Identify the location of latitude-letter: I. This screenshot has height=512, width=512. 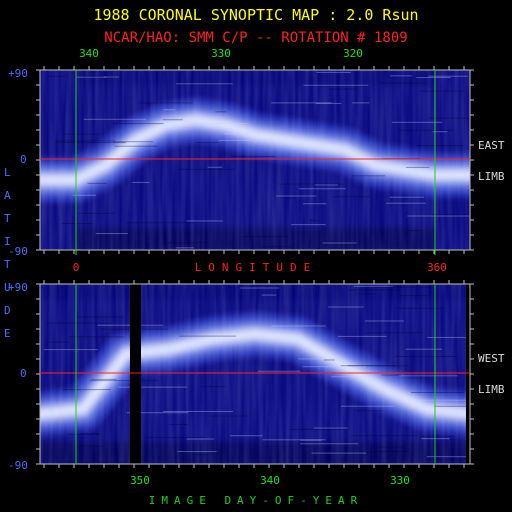
(7, 241).